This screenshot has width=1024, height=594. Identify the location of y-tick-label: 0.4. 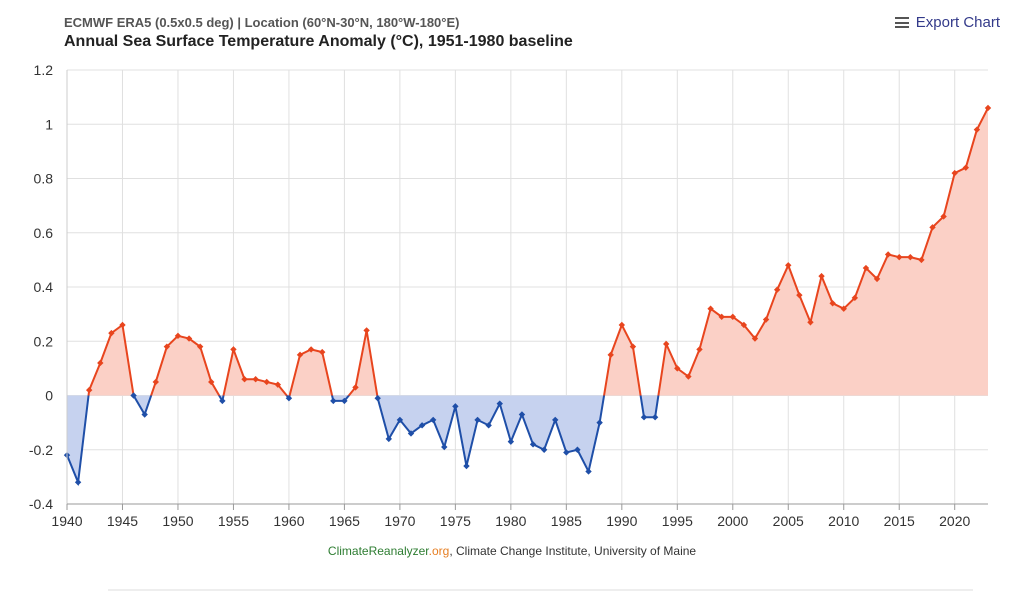
(44, 287).